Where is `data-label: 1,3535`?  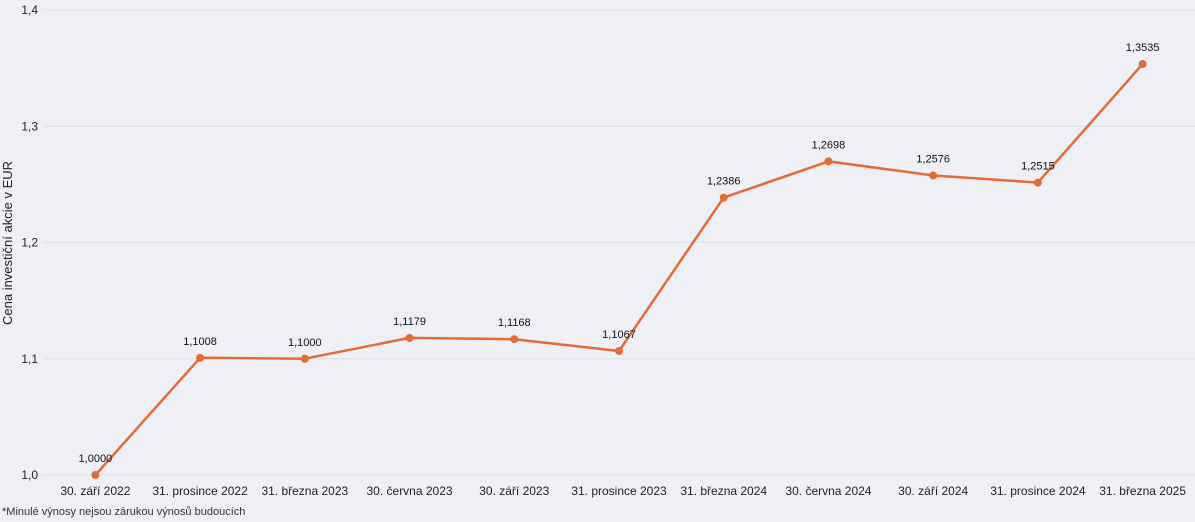
data-label: 1,3535 is located at coordinates (1143, 48).